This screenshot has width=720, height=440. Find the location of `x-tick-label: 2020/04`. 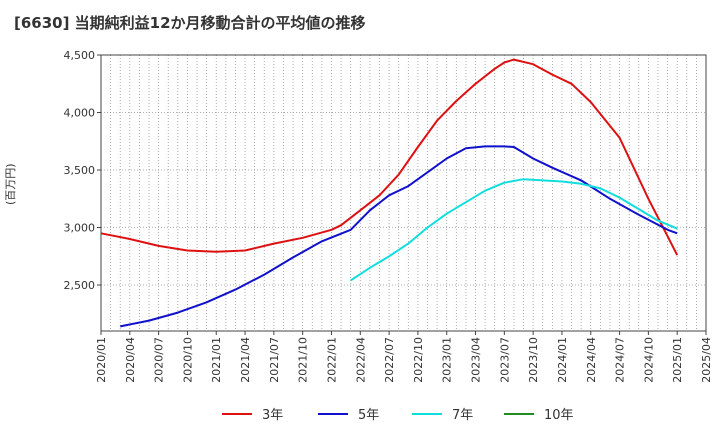

x-tick-label: 2020/04 is located at coordinates (130, 360).